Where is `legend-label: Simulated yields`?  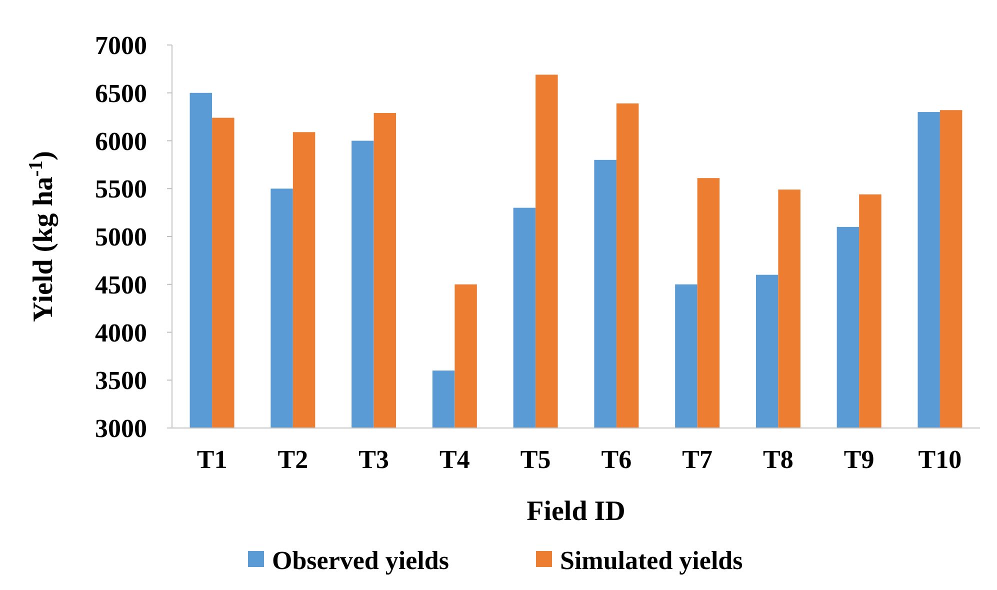
legend-label: Simulated yields is located at coordinates (651, 561).